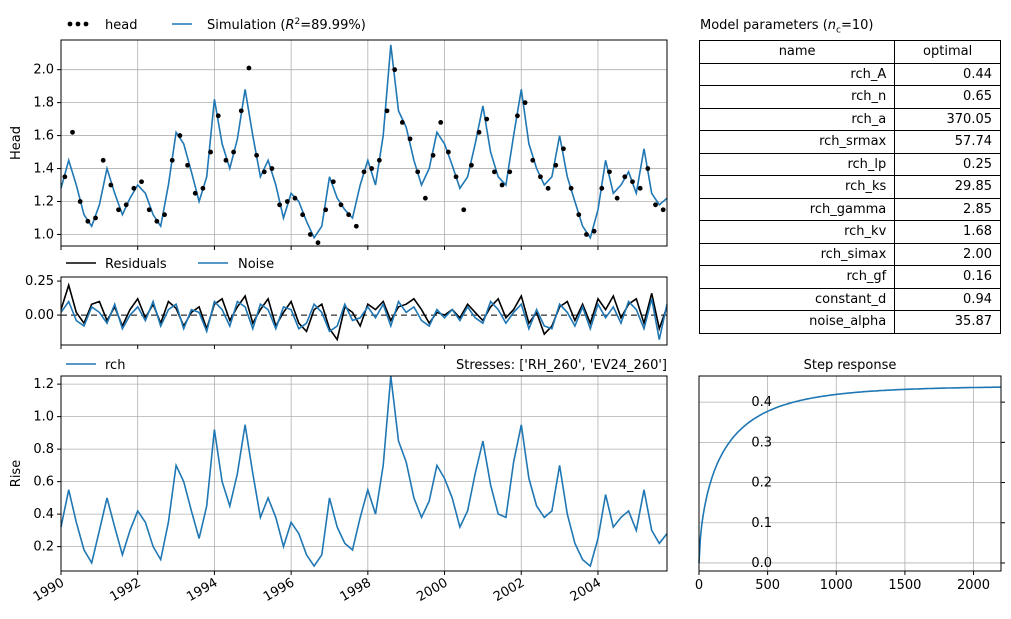 The width and height of the screenshot is (1011, 619). What do you see at coordinates (364, 319) in the screenshot?
I see `noise-line` at bounding box center [364, 319].